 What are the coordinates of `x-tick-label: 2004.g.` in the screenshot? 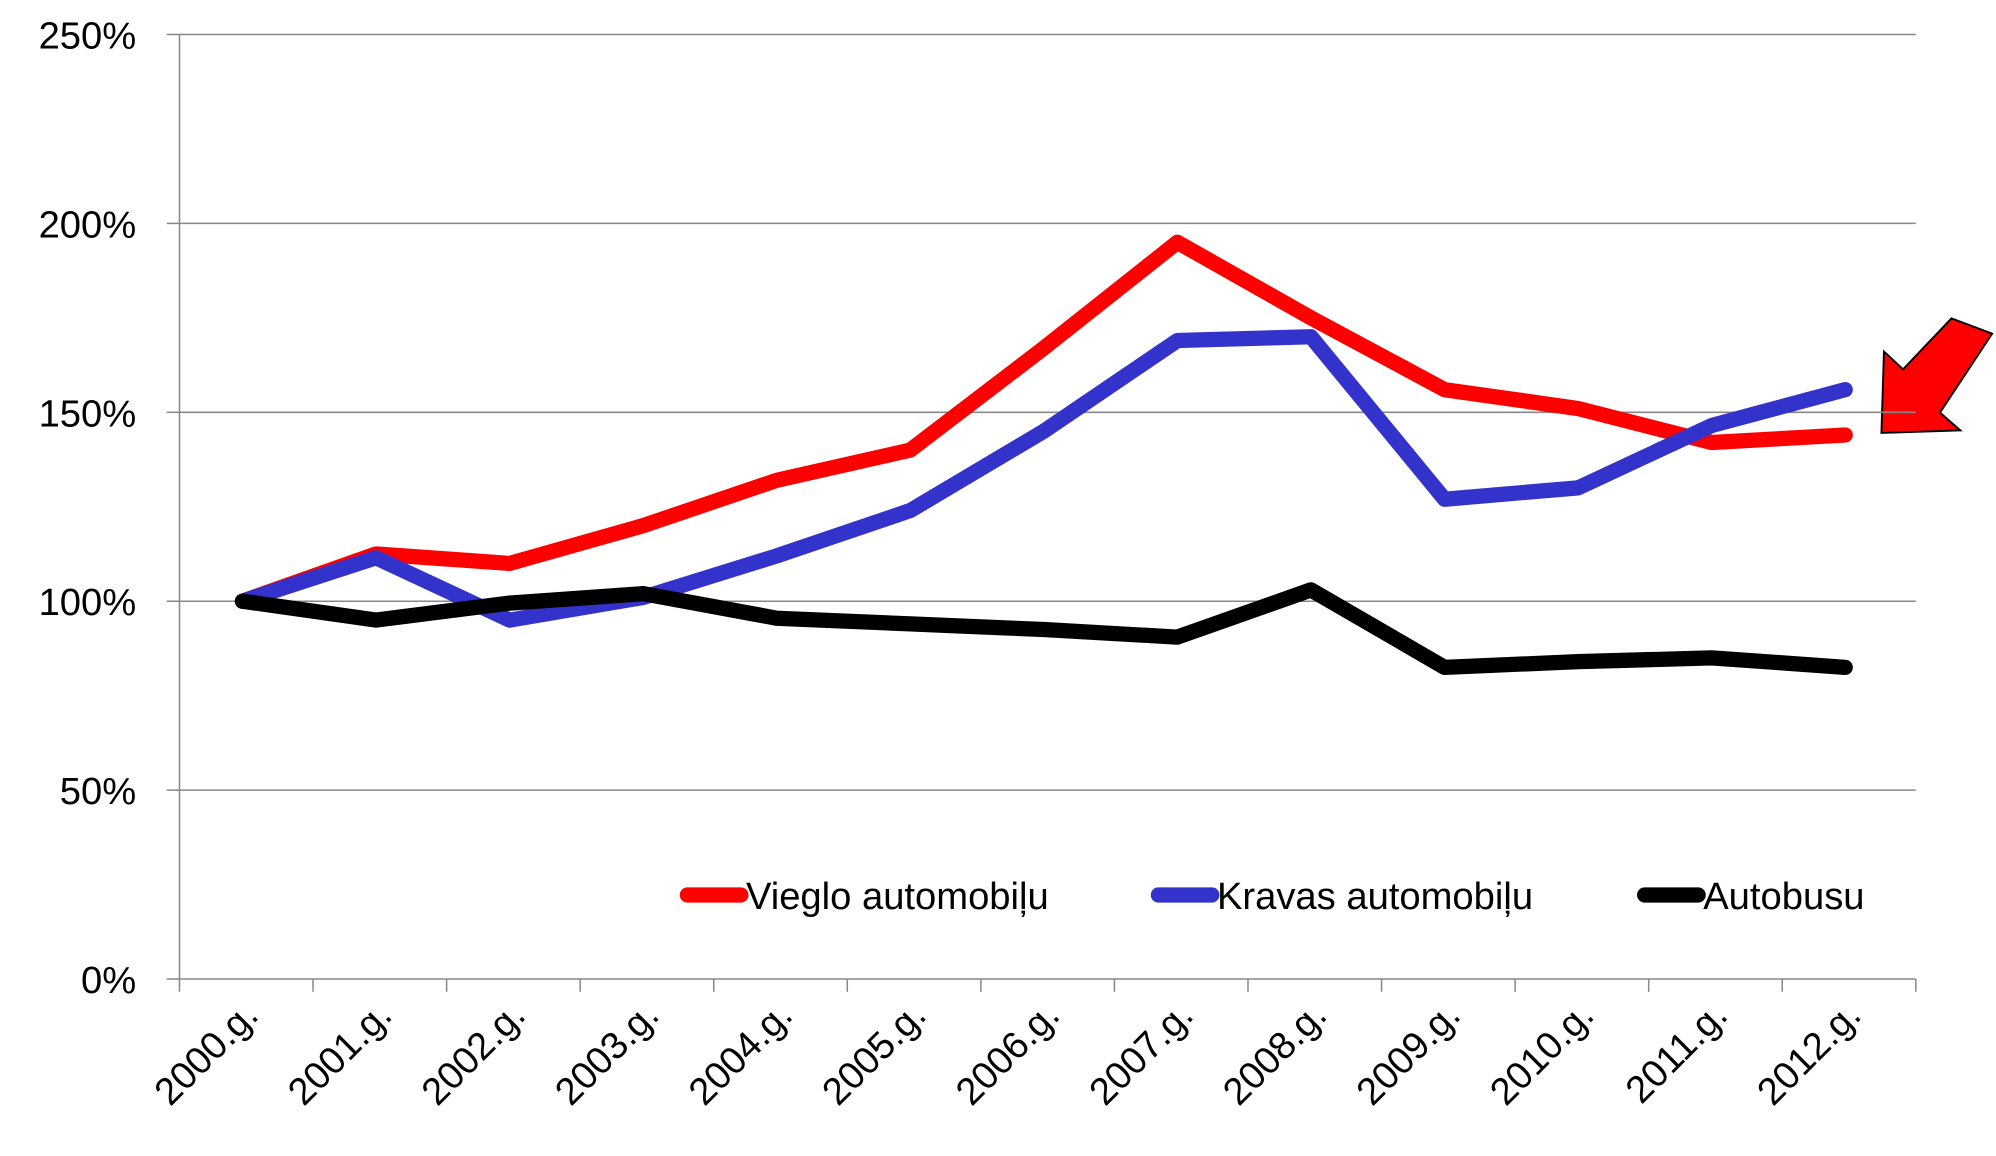 It's located at (740, 1053).